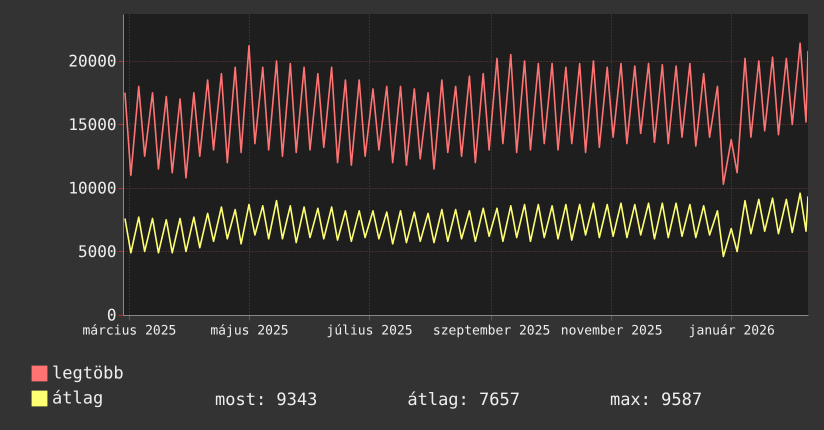 The image size is (824, 430). What do you see at coordinates (466, 225) in the screenshot?
I see `line-series` at bounding box center [466, 225].